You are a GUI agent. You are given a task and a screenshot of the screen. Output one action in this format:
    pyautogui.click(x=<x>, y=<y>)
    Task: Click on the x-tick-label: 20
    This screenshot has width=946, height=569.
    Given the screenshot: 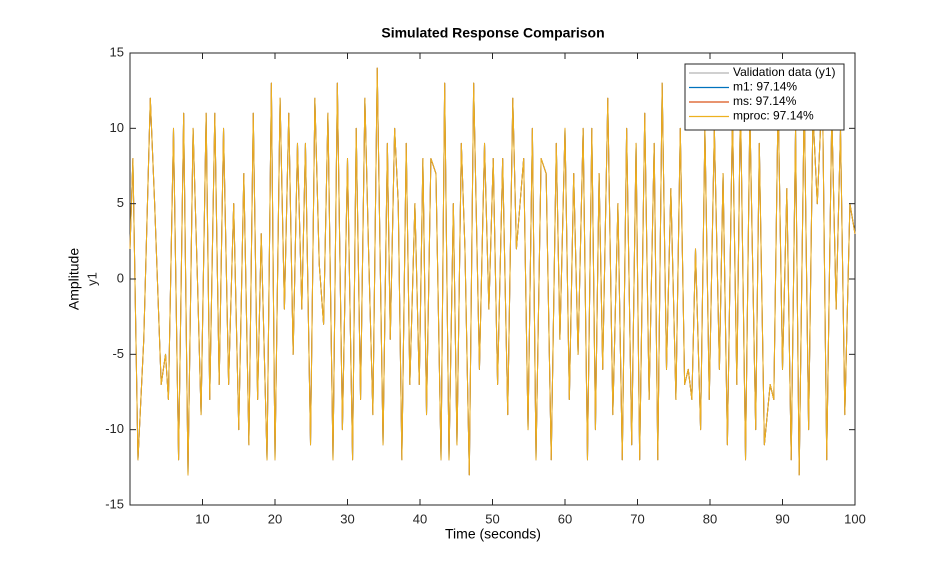 What is the action you would take?
    pyautogui.click(x=275, y=518)
    